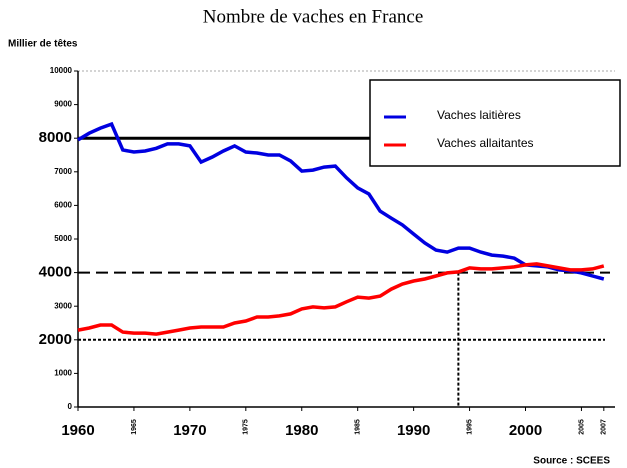 The image size is (627, 468). What do you see at coordinates (189, 430) in the screenshot?
I see `x-tick-label: 1970` at bounding box center [189, 430].